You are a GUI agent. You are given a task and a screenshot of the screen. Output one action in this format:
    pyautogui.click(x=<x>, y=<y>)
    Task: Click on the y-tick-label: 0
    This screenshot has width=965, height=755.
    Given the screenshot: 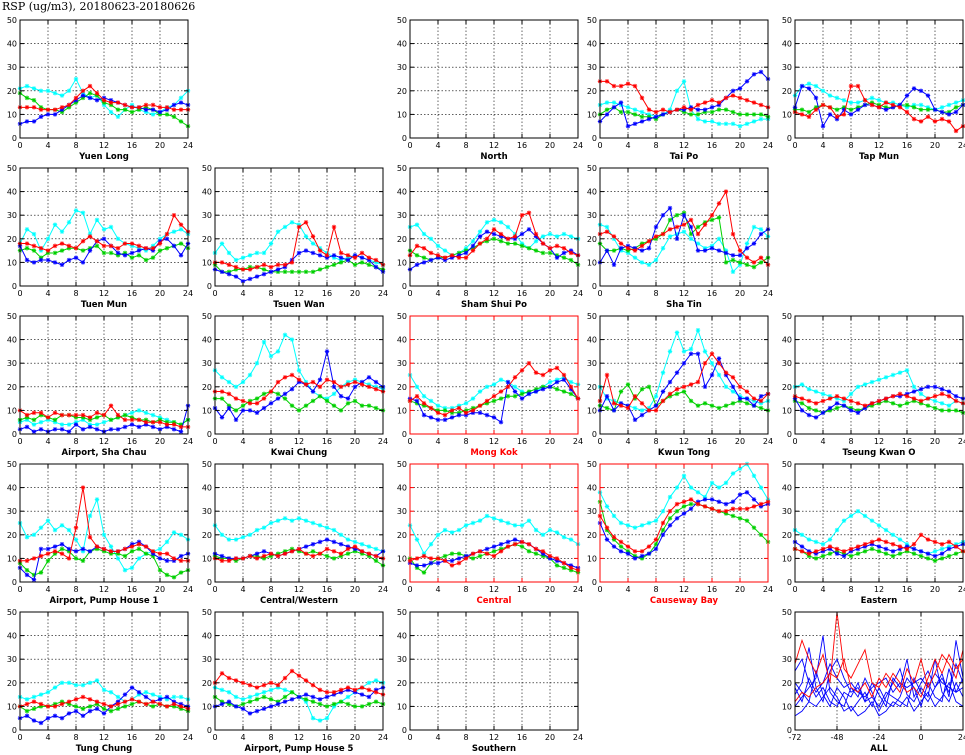 What is the action you would take?
    pyautogui.click(x=594, y=286)
    